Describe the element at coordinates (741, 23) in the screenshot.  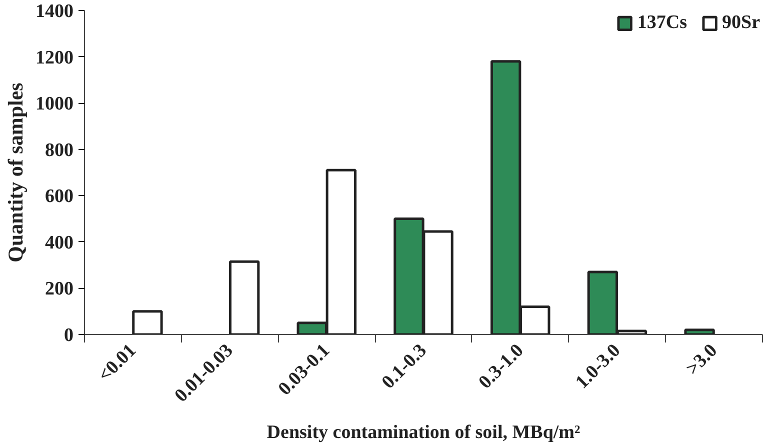
I see `legend-label: 90Sr` at that location.